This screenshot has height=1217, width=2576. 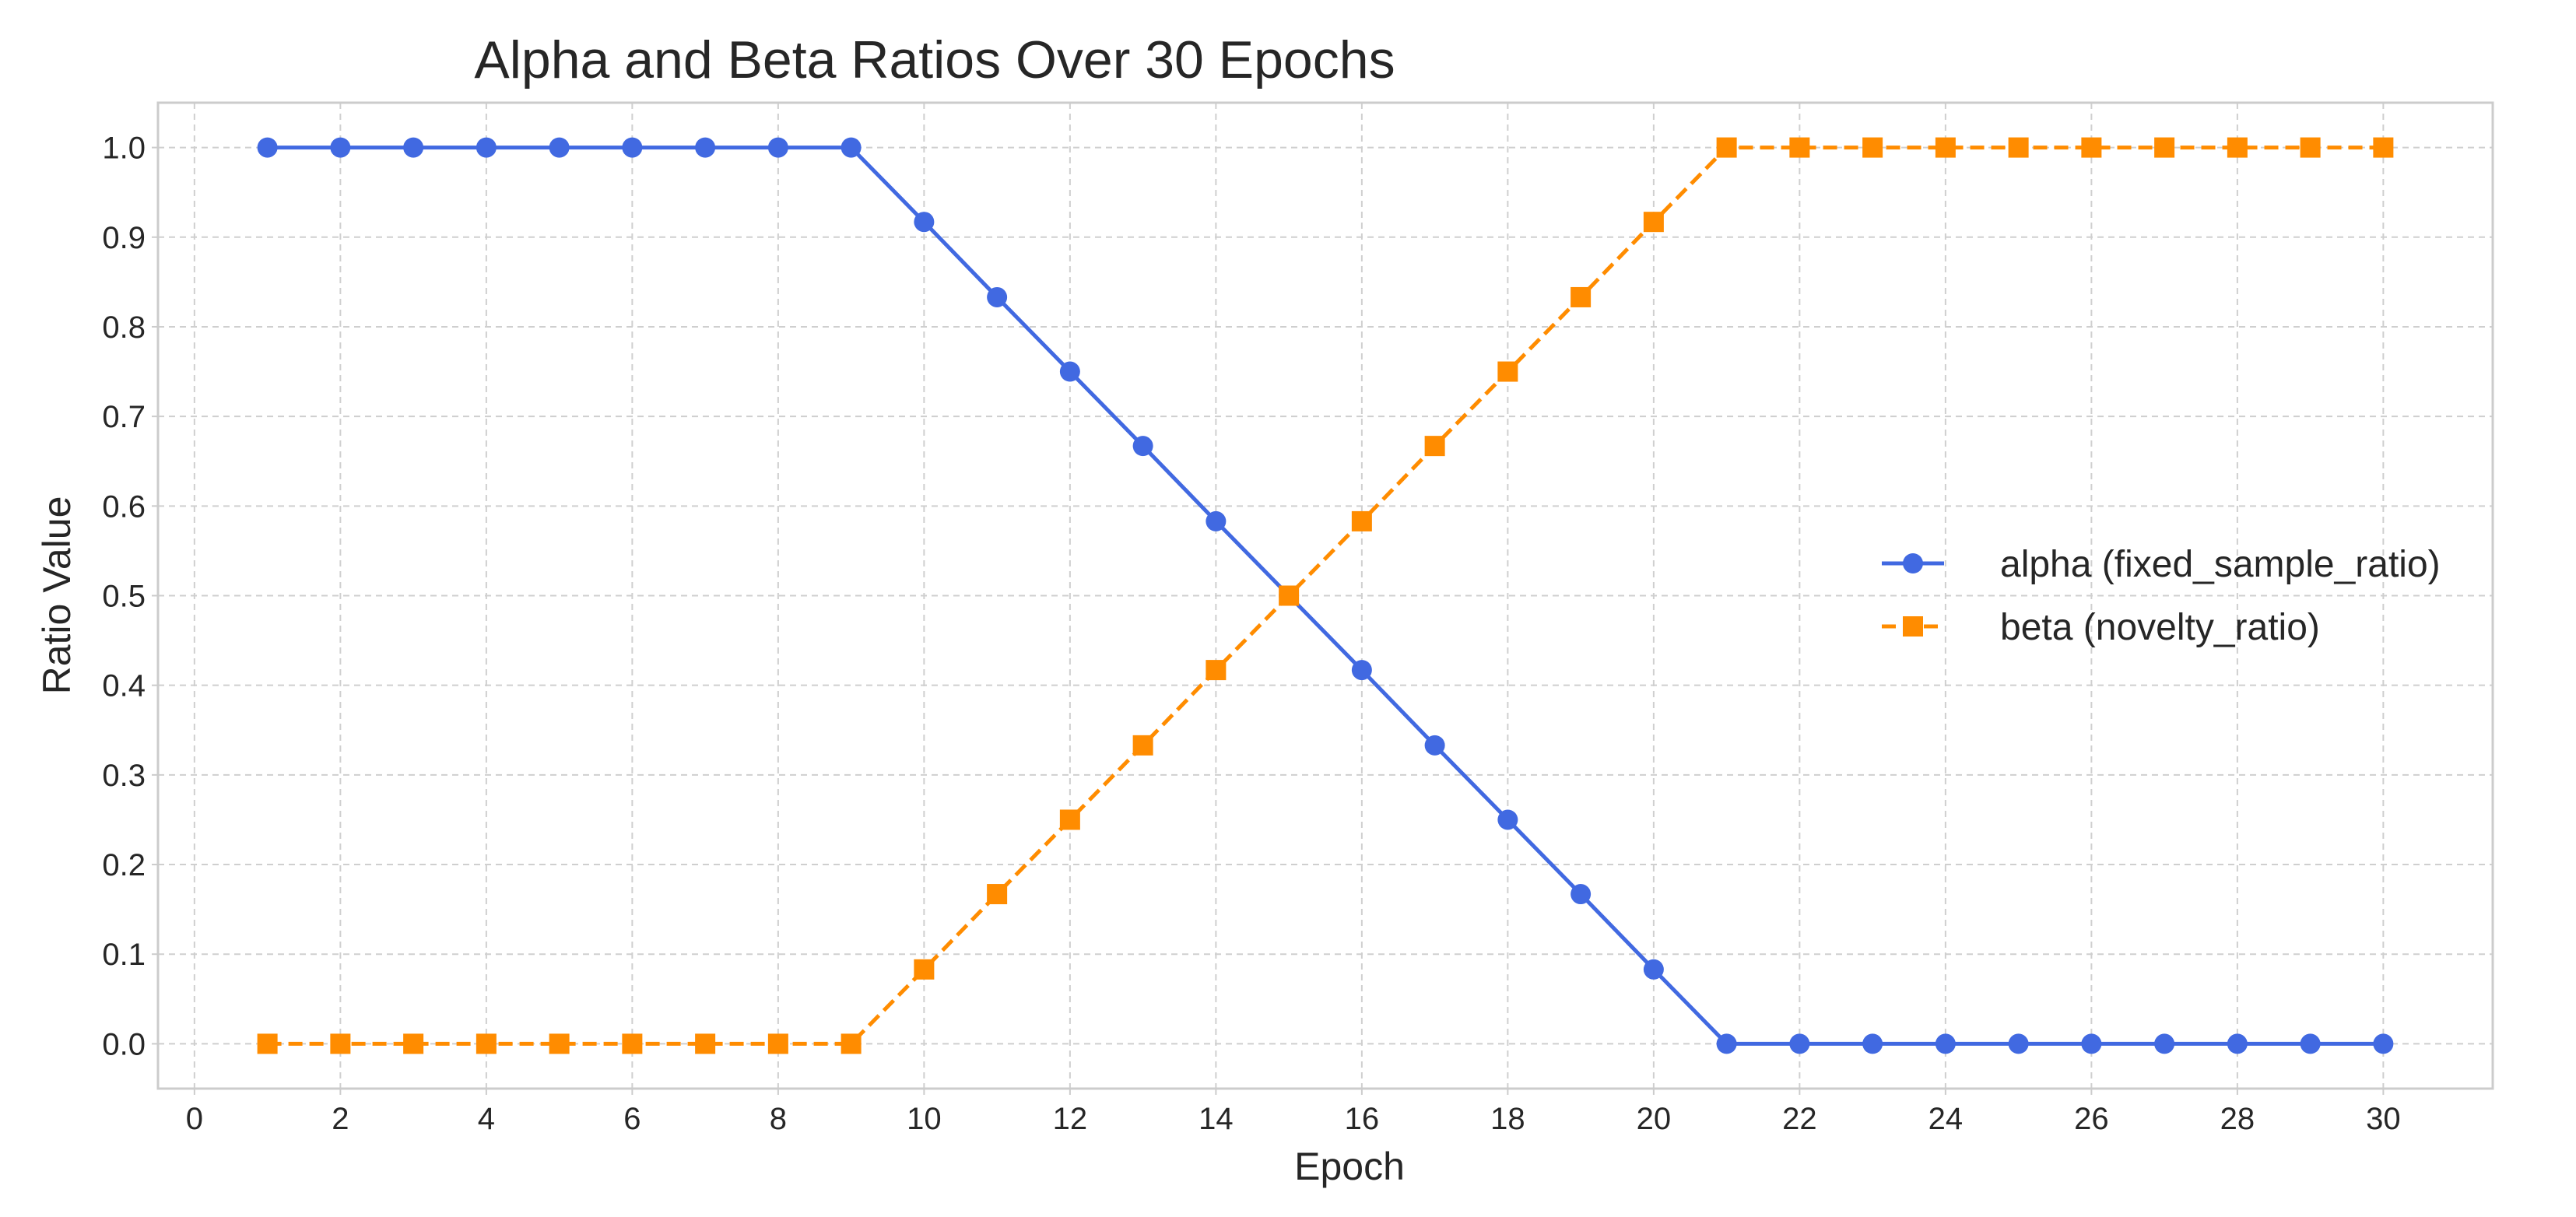 I want to click on x-tick-label: 30, so click(x=2384, y=1119).